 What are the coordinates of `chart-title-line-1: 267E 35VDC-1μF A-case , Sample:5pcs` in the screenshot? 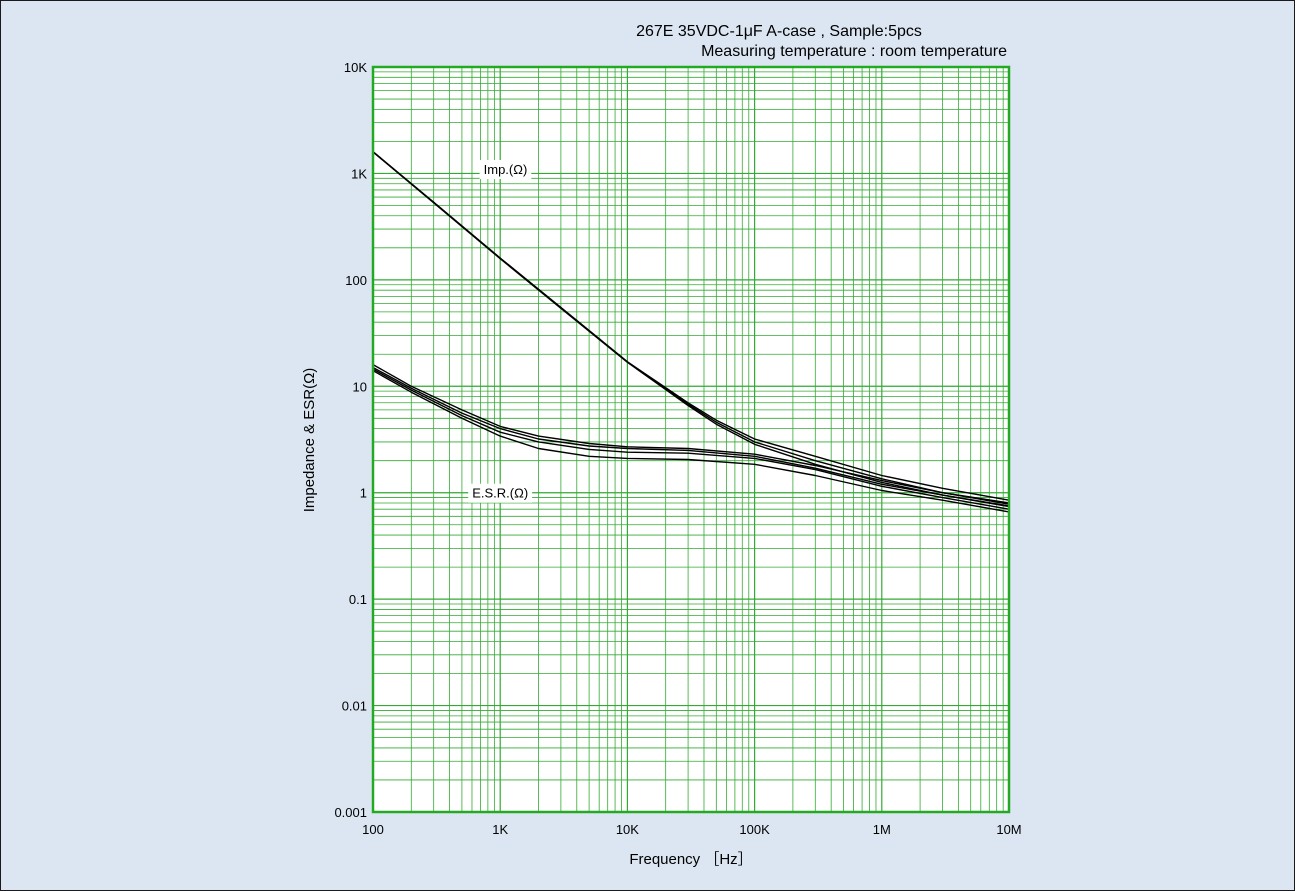 It's located at (779, 31).